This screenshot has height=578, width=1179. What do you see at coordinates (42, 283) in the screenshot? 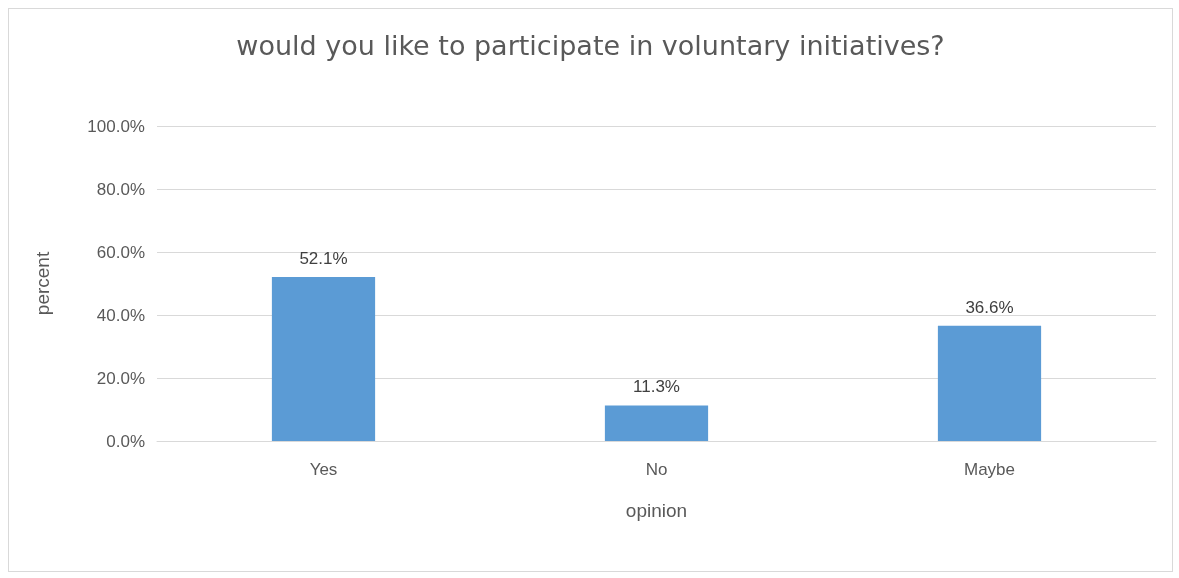
I see `y-axis-title: percent` at bounding box center [42, 283].